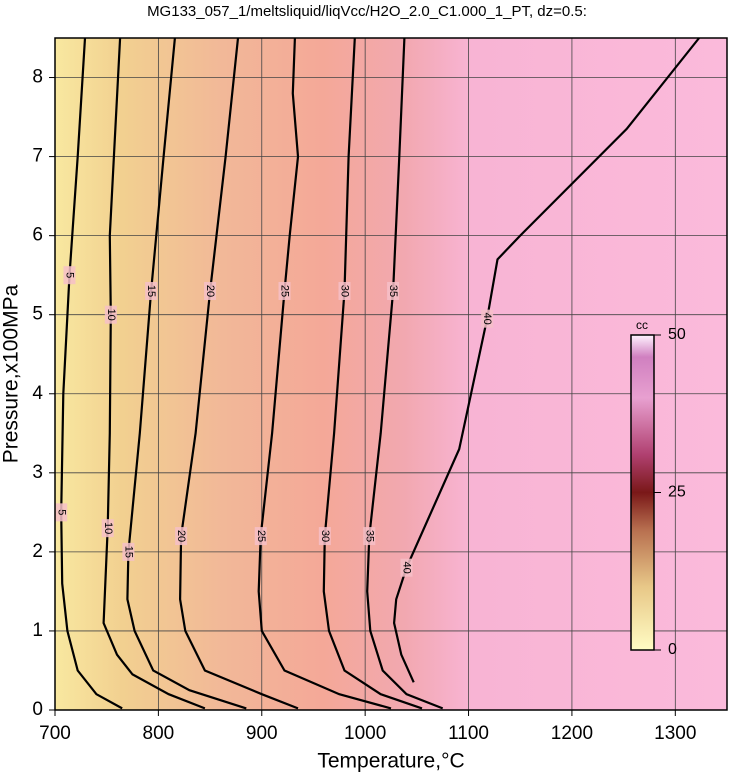 The image size is (734, 776). I want to click on y-tick-label: 6, so click(37, 235).